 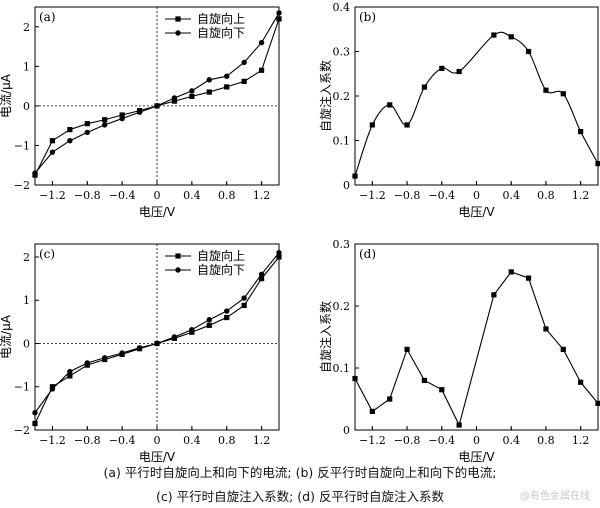 What do you see at coordinates (47, 17) in the screenshot?
I see `panel-label: (a)` at bounding box center [47, 17].